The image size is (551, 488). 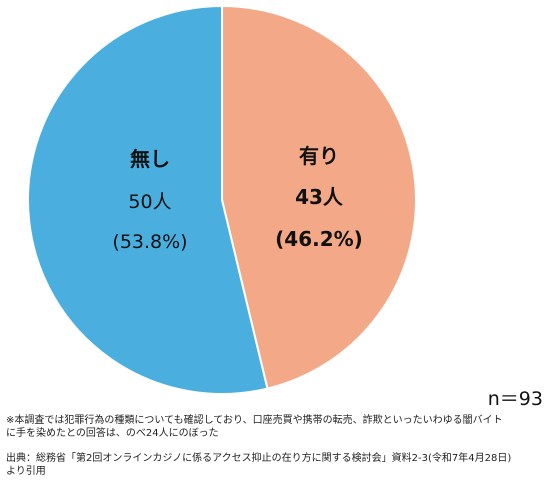 I want to click on source-line-2: より引用, so click(x=26, y=471).